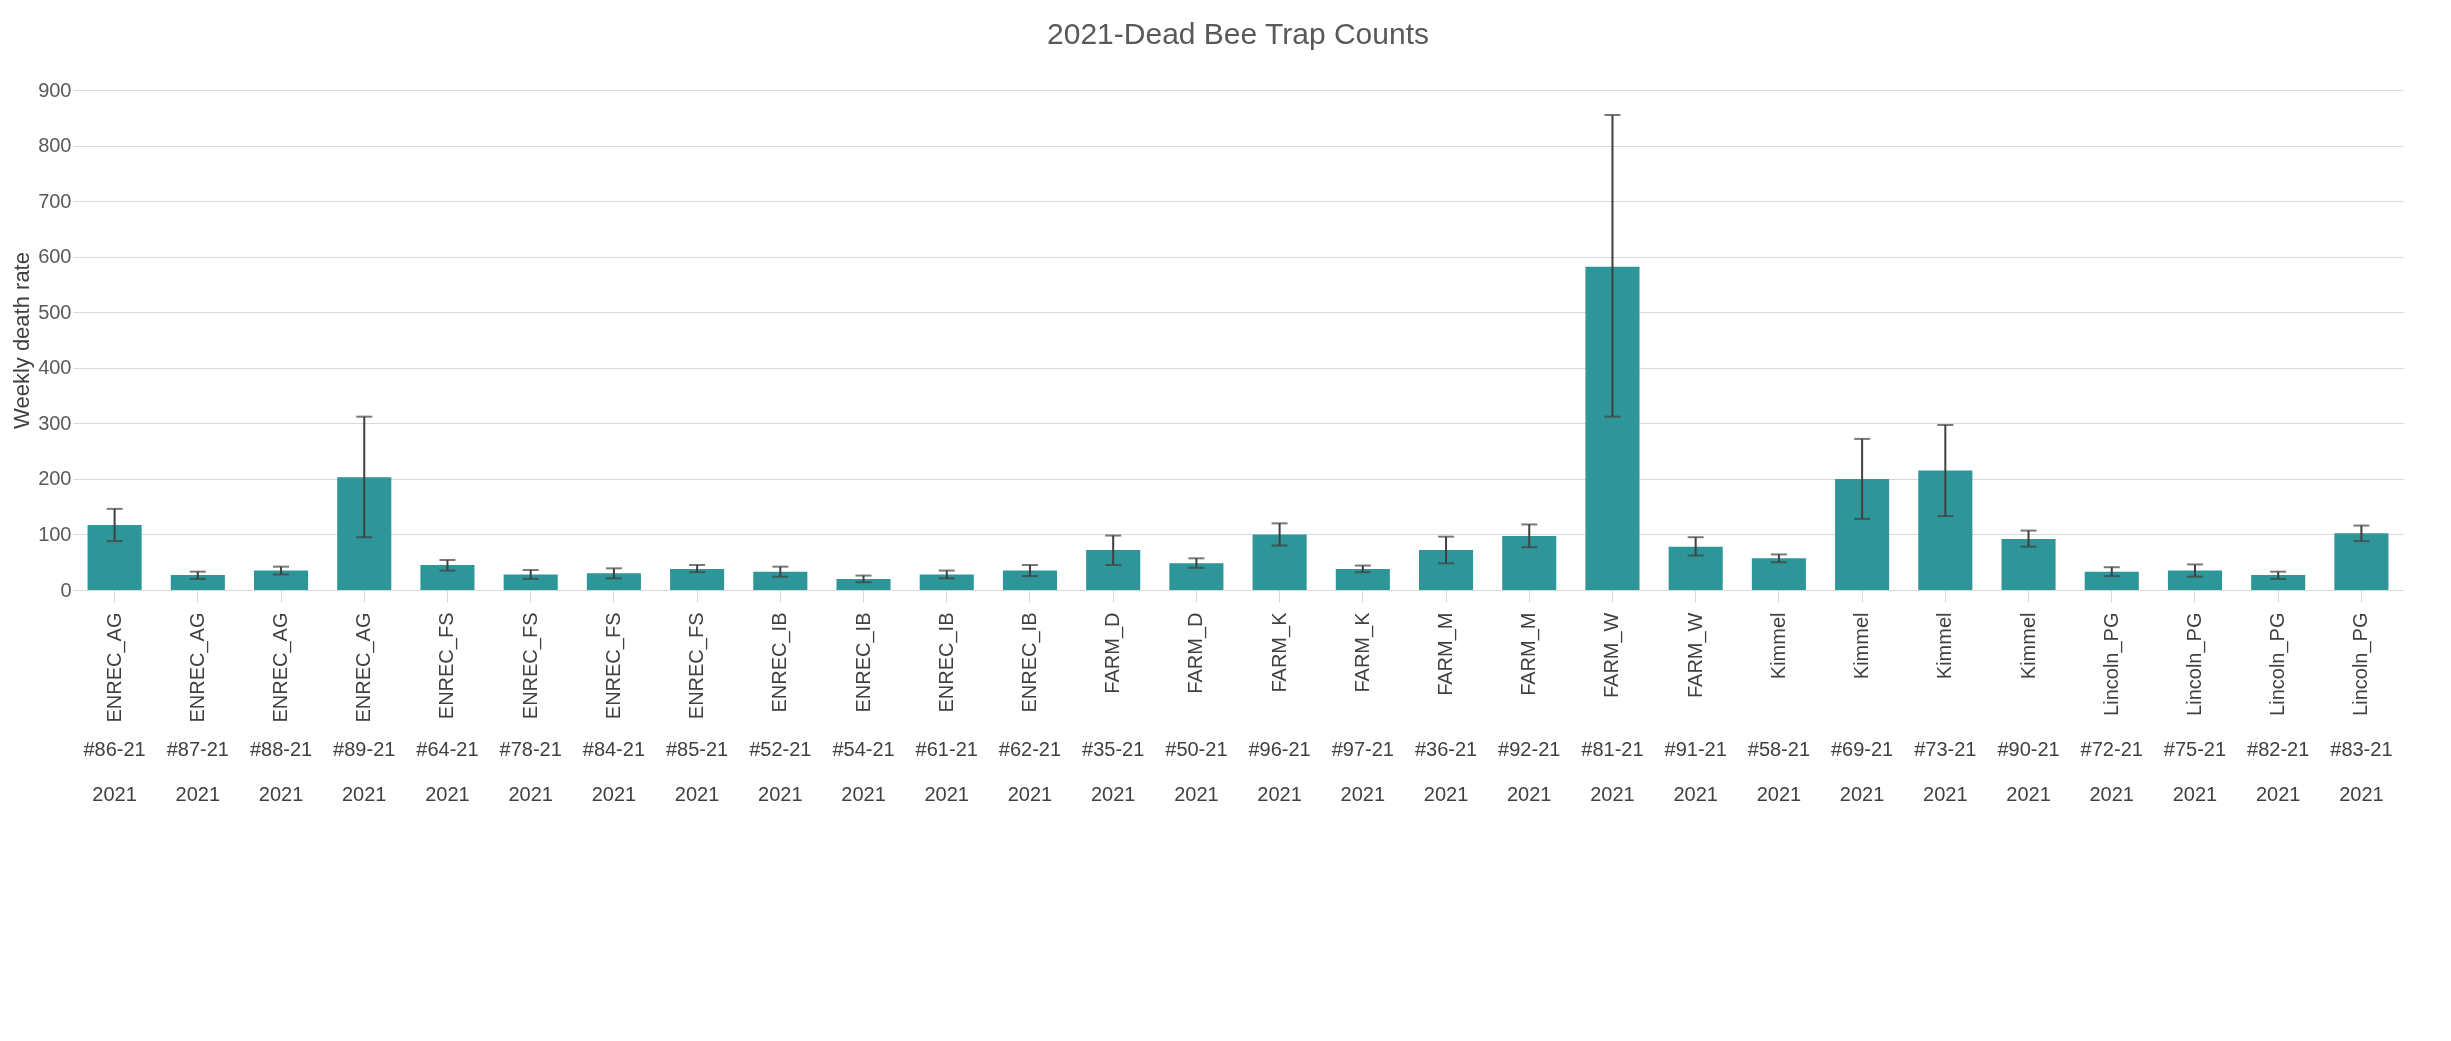 This screenshot has width=2451, height=1041. Describe the element at coordinates (2278, 708) in the screenshot. I see `category-label: Lincoln_PG #82-21 2021` at that location.